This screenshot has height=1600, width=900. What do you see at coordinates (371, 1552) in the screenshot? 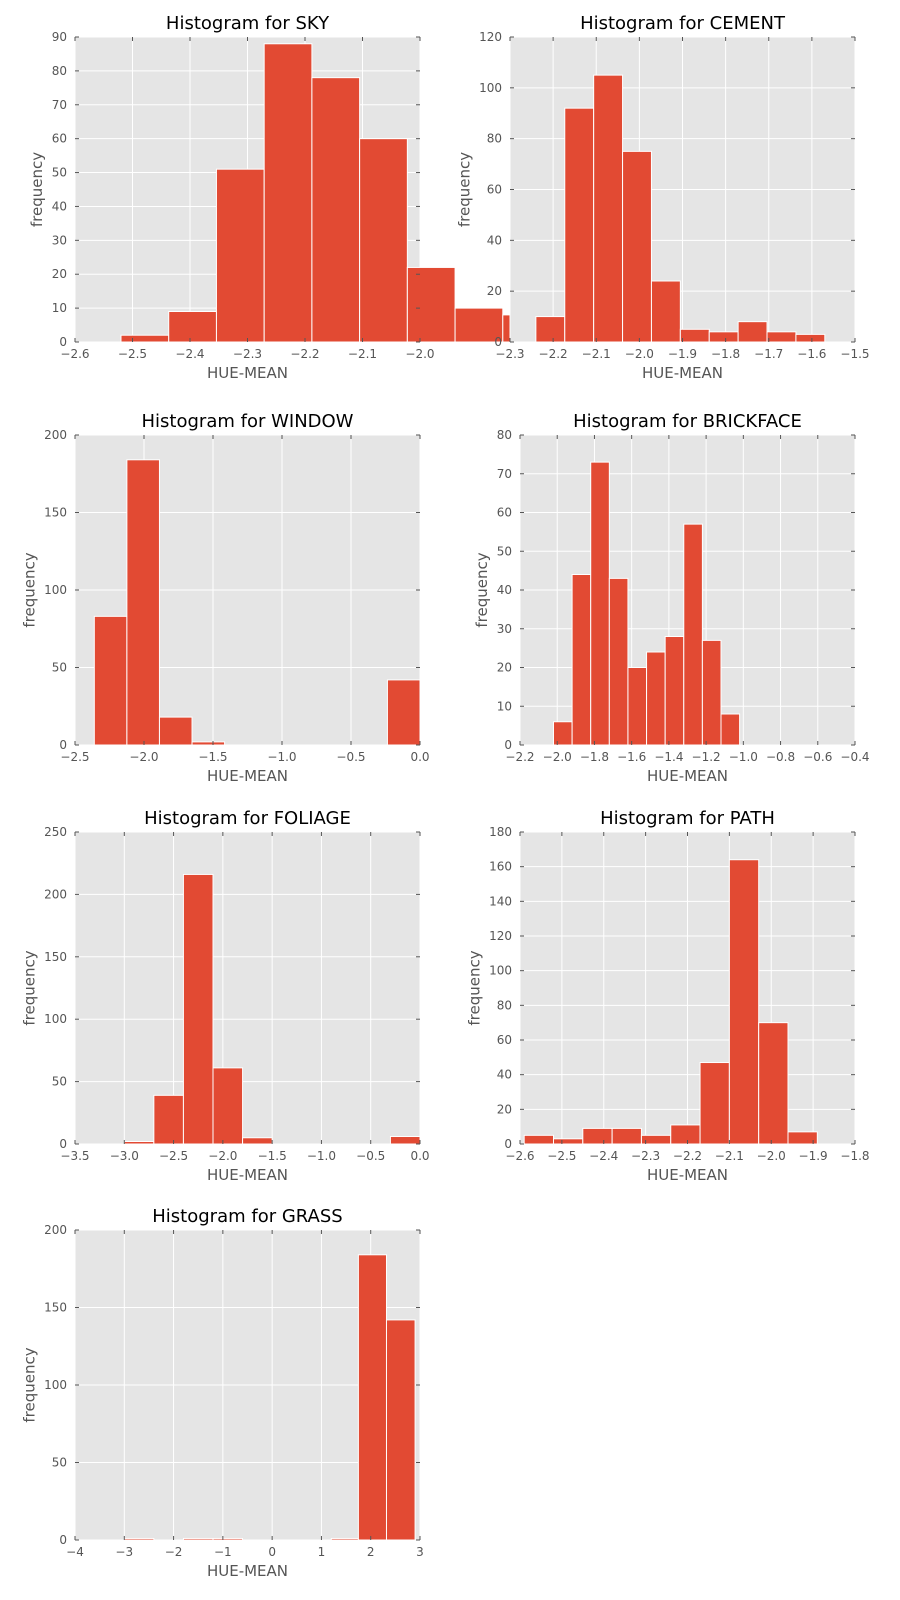
I see `x-tick-label: 2` at bounding box center [371, 1552].